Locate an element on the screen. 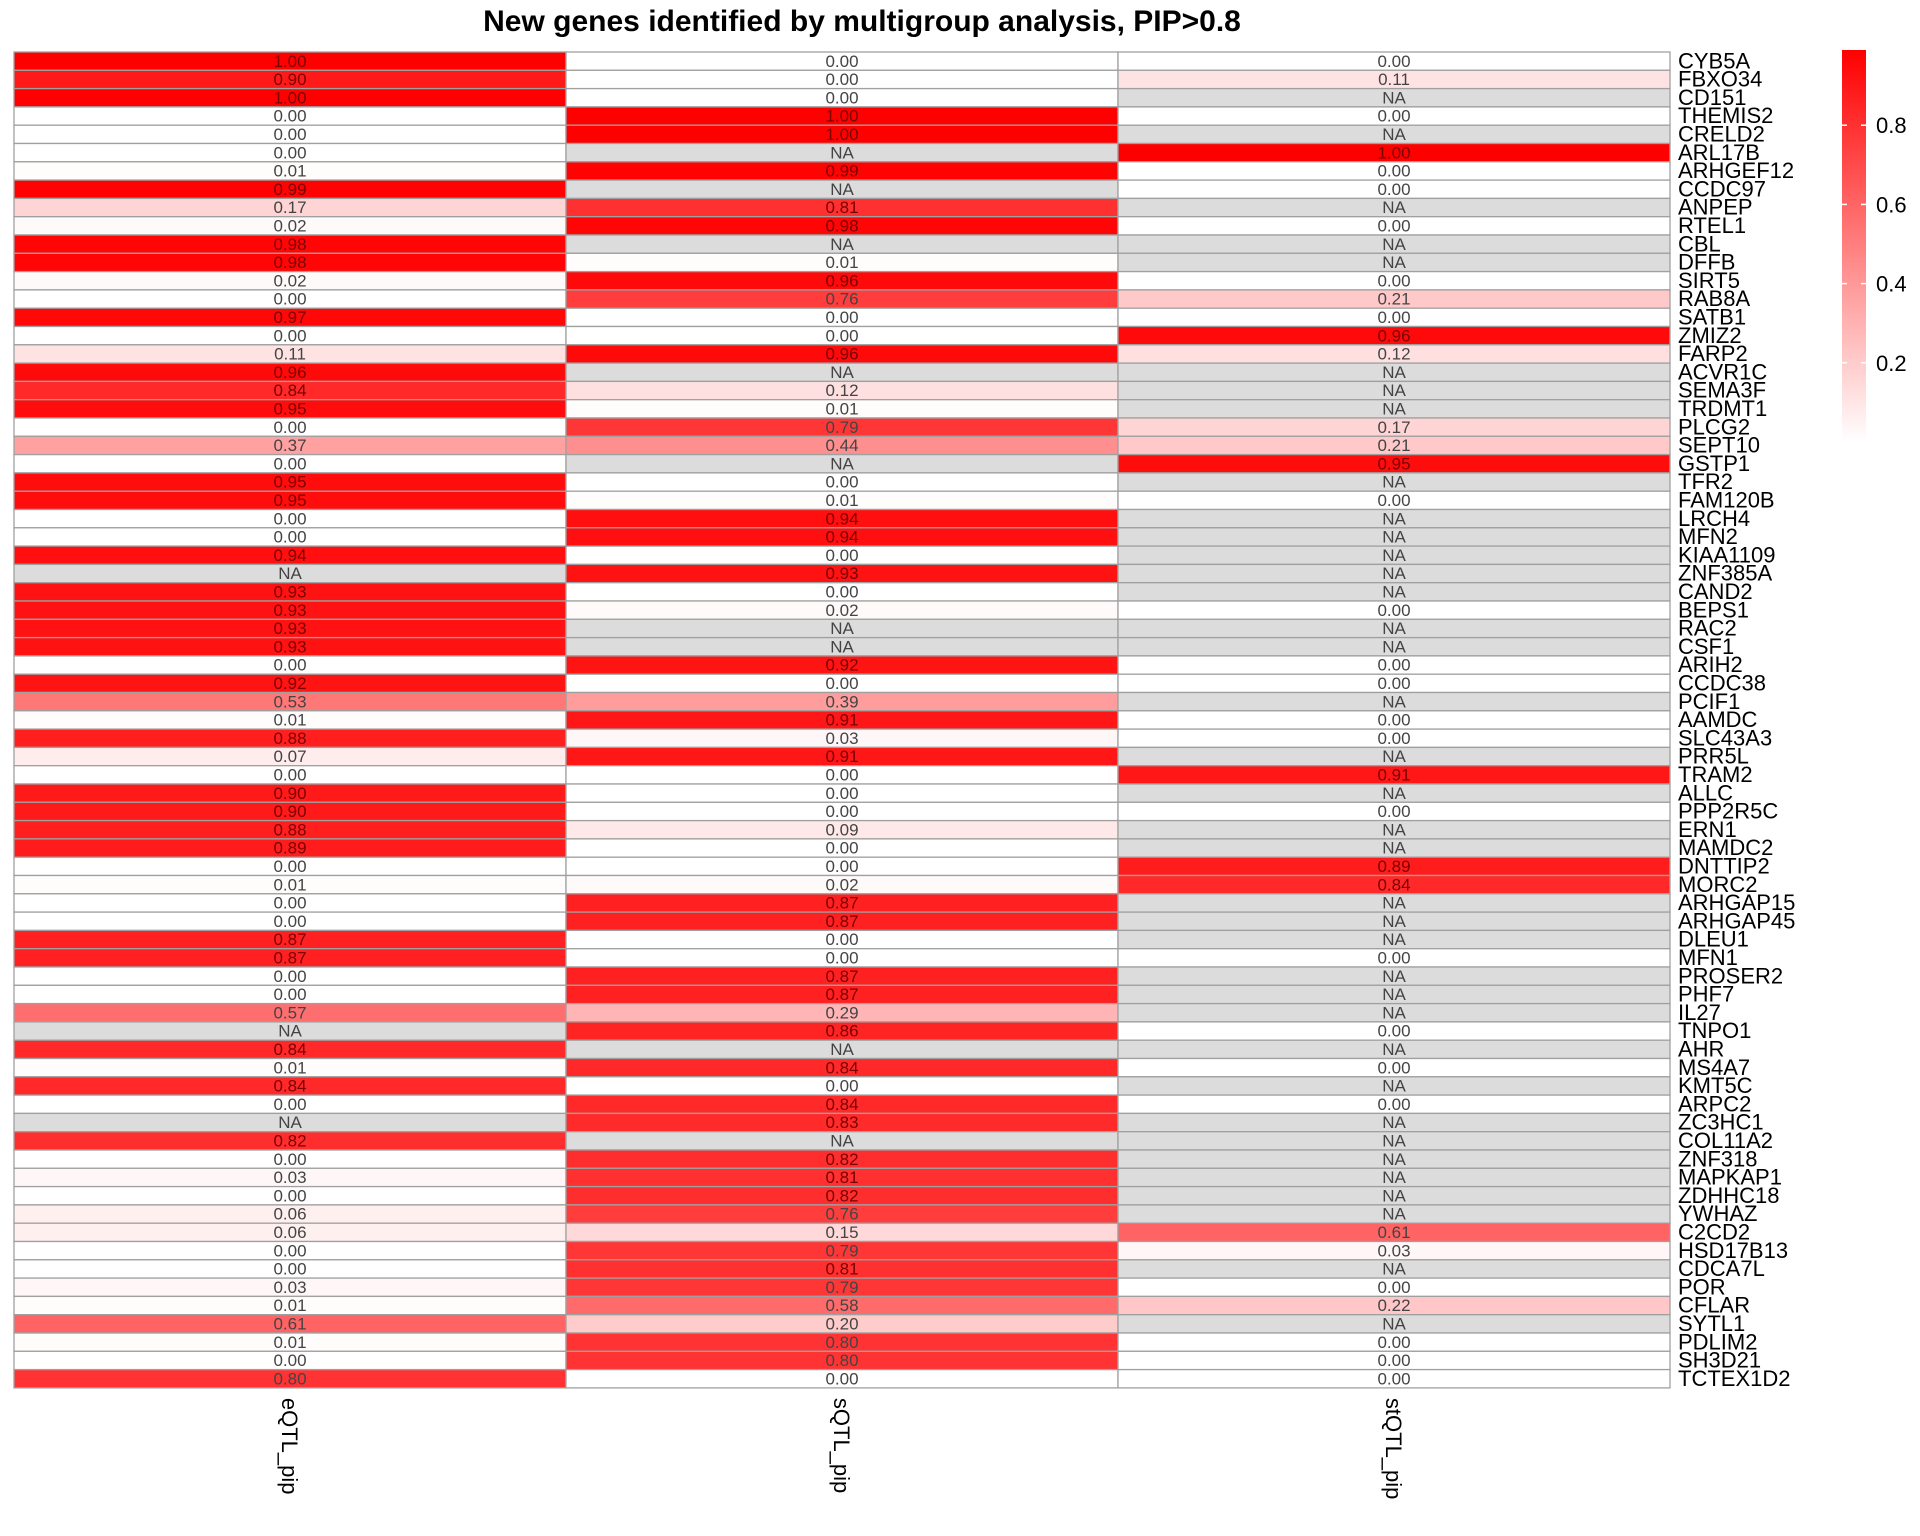 The width and height of the screenshot is (1920, 1536). row-label: AHR is located at coordinates (1701, 1049).